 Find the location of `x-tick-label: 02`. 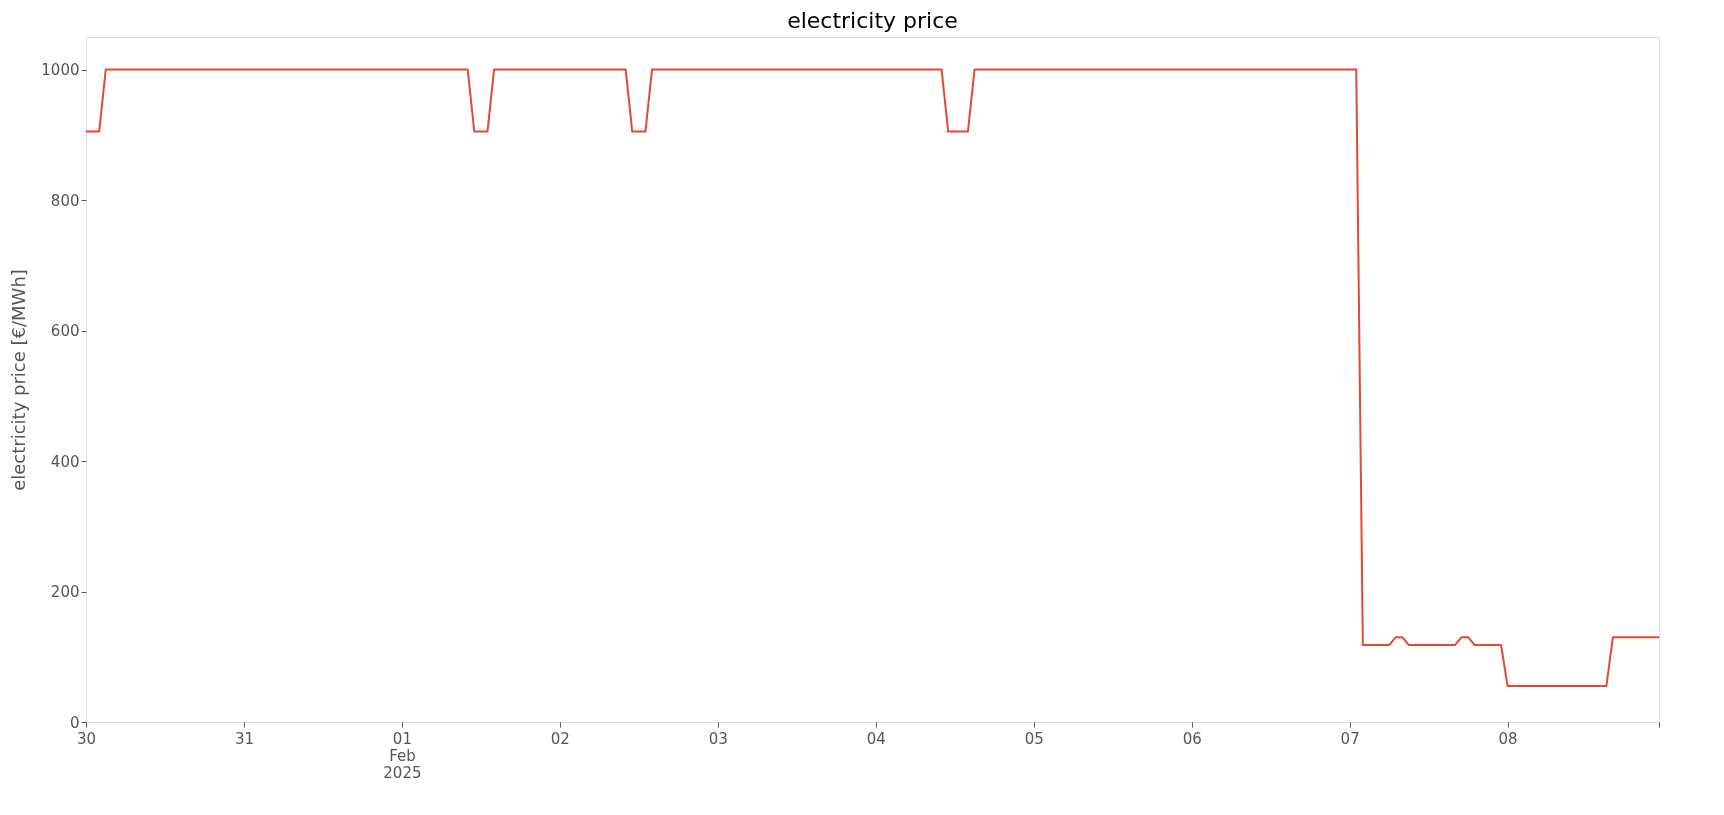

x-tick-label: 02 is located at coordinates (560, 738).